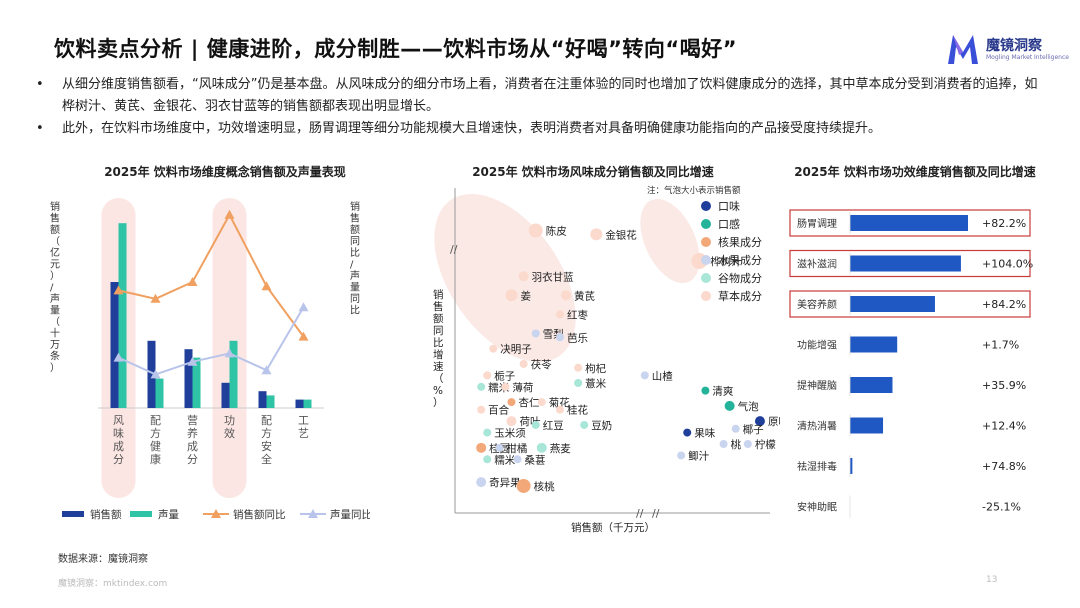  What do you see at coordinates (192, 439) in the screenshot?
I see `x-tick-label: 营养成分` at bounding box center [192, 439].